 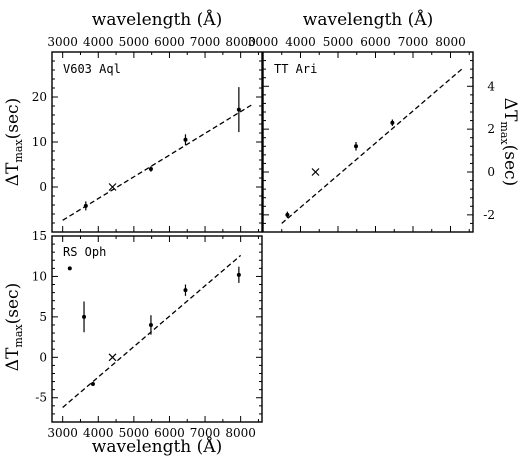 I want to click on panel-rs-oph-label: RS Oph, so click(x=84, y=252).